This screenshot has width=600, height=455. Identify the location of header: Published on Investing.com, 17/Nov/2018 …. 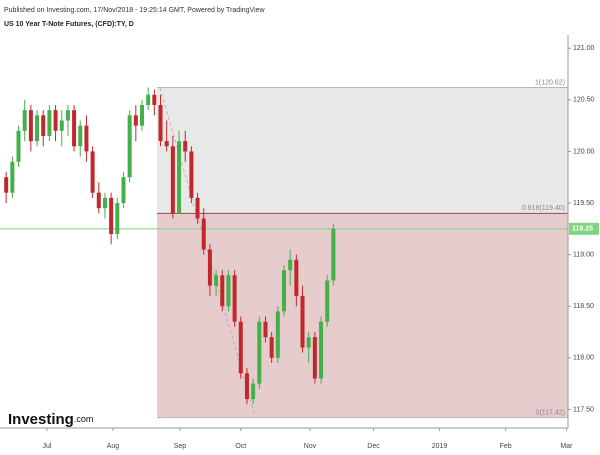
(135, 10).